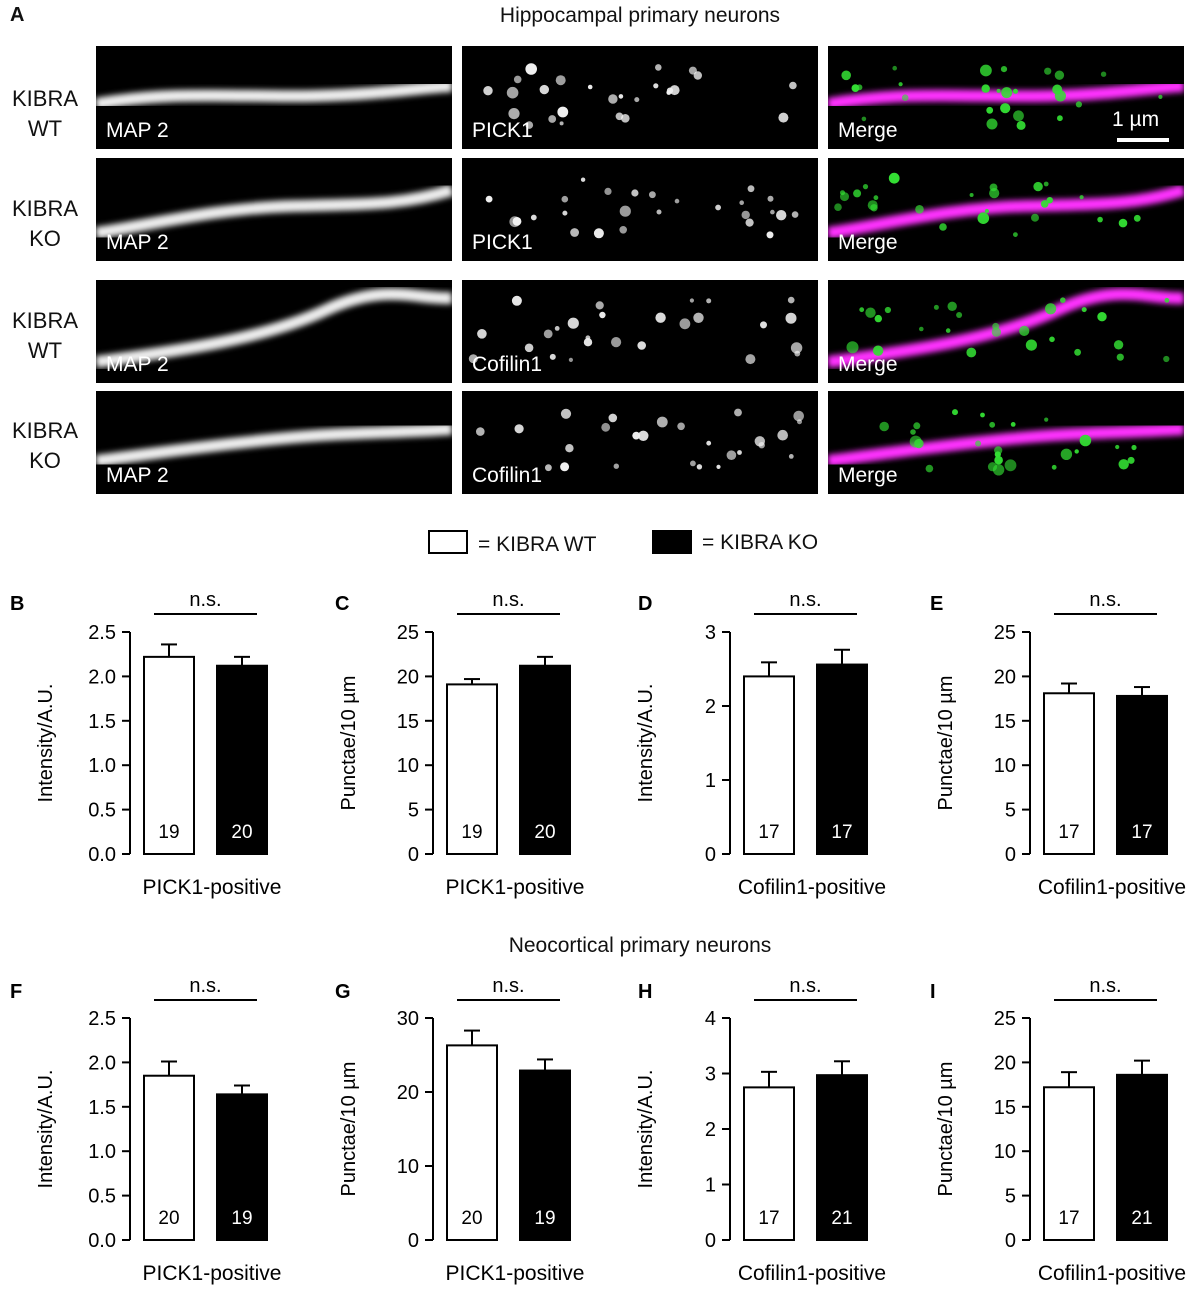 The image size is (1200, 1289). Describe the element at coordinates (408, 722) in the screenshot. I see `y-tick-label: 15` at that location.